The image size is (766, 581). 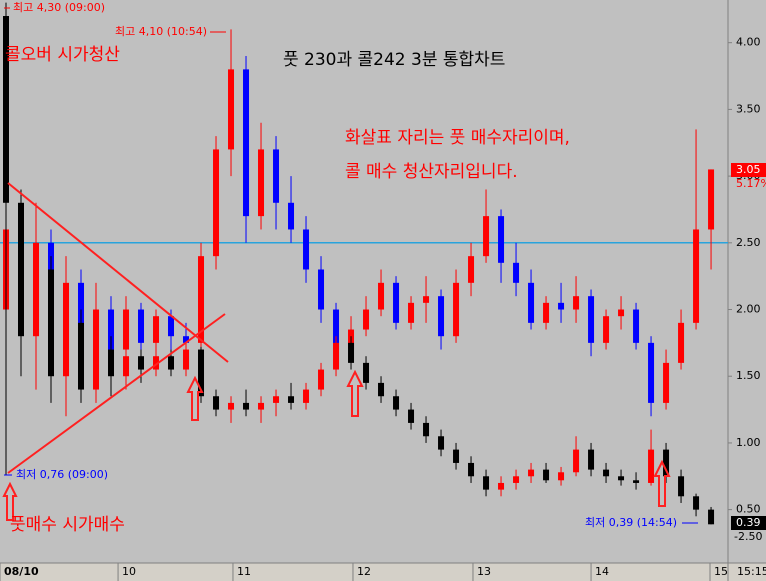 I want to click on last-label: 3.05, so click(x=748, y=169).